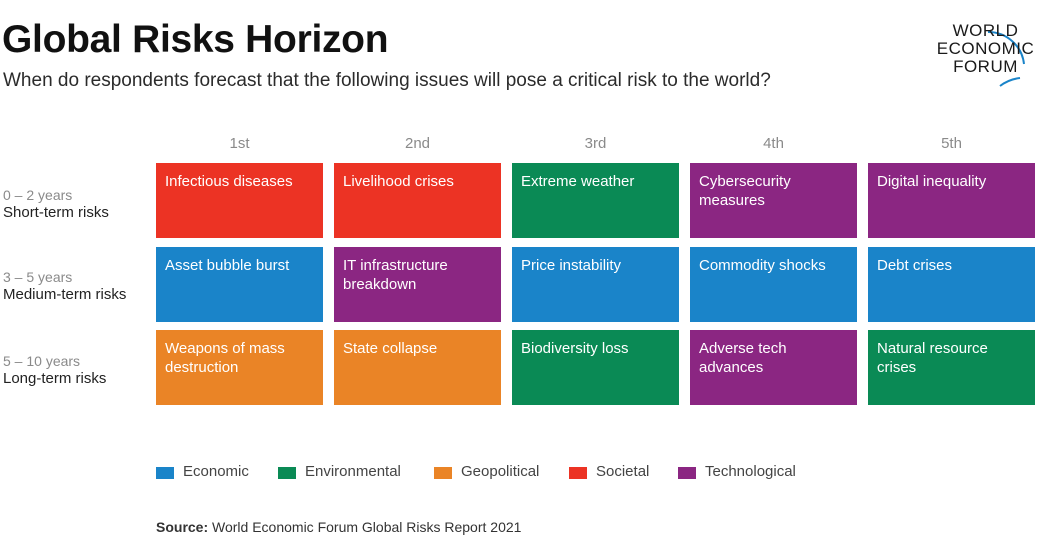  What do you see at coordinates (42, 361) in the screenshot?
I see `row-range: 5 – 10 years` at bounding box center [42, 361].